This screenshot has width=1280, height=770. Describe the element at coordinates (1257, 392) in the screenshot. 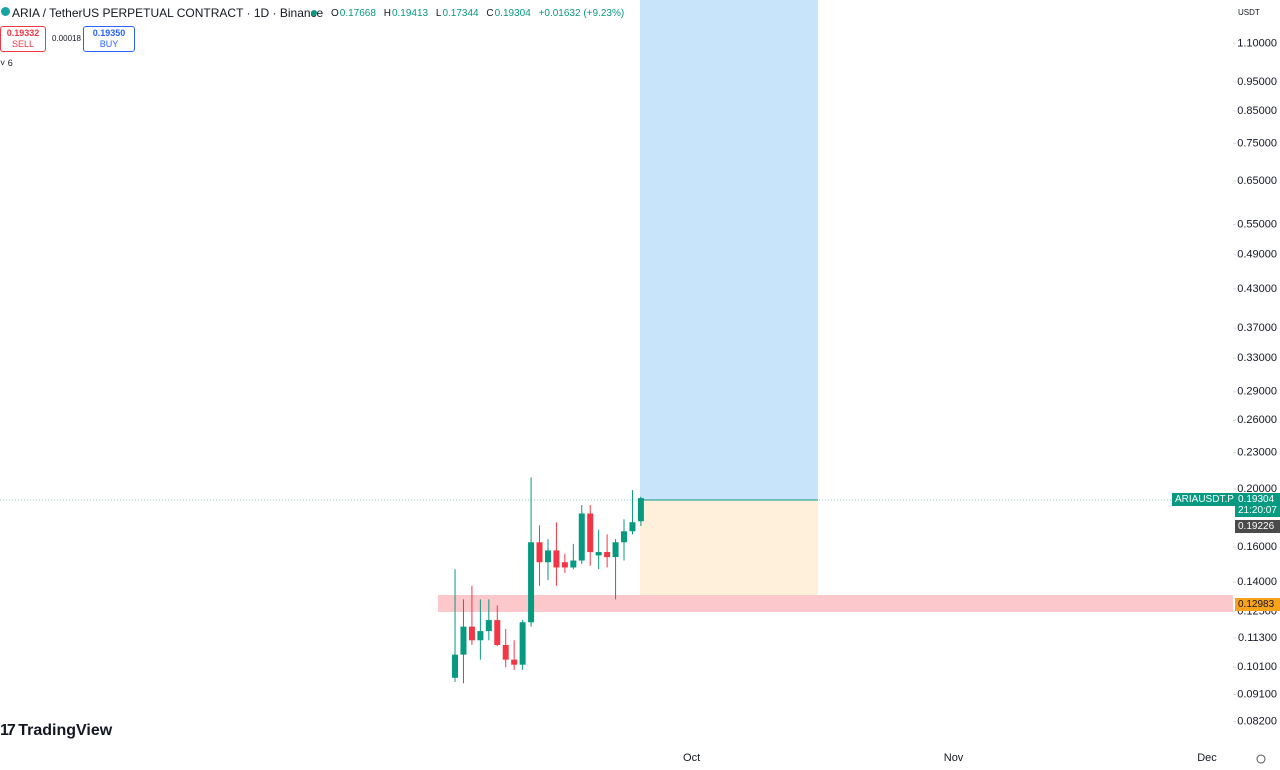

I see `y-tick-label: 0.29000` at that location.